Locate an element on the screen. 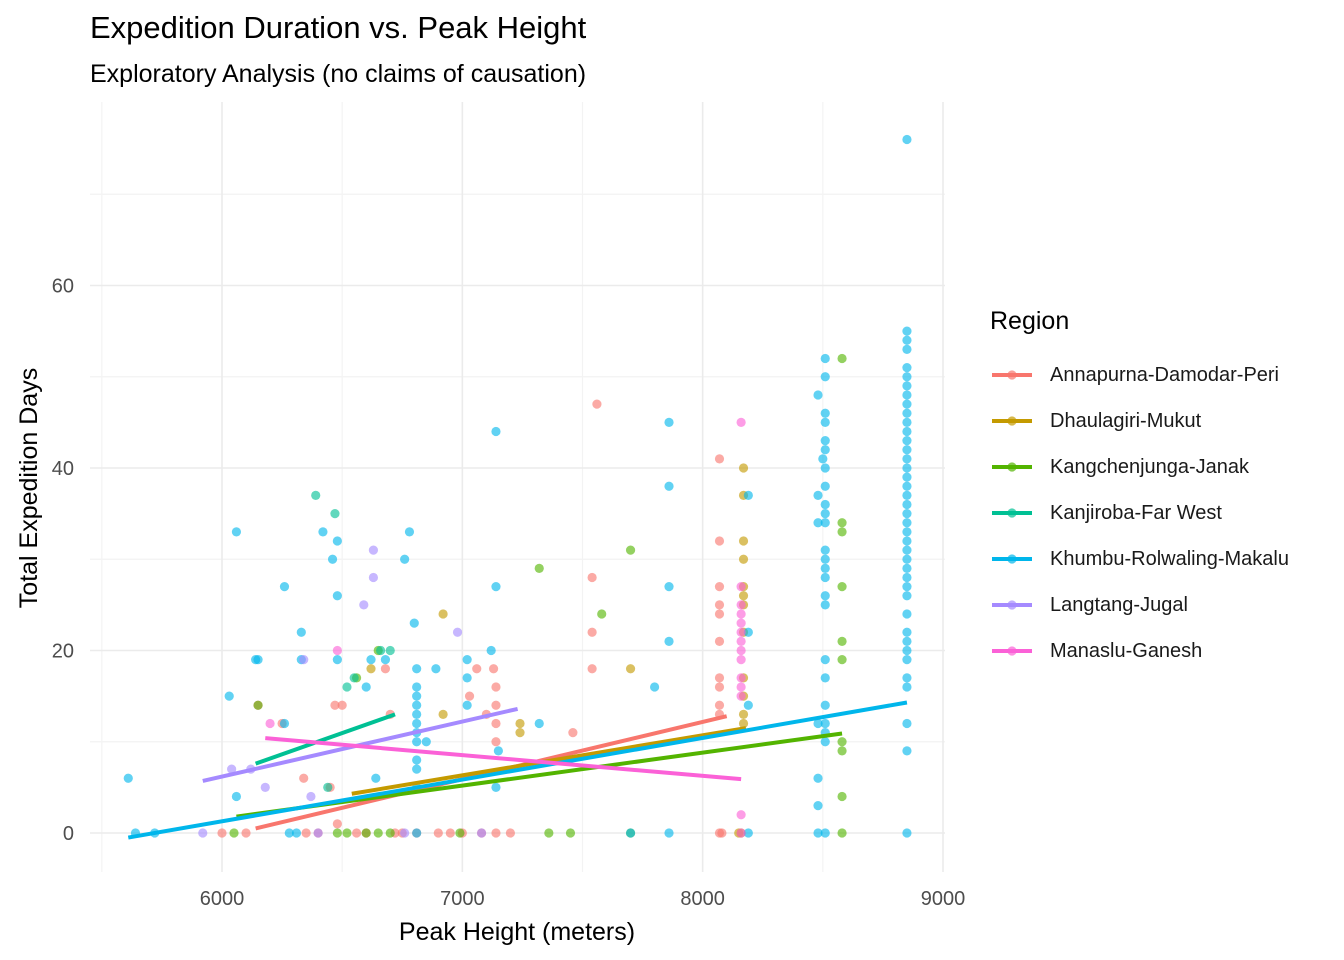 The width and height of the screenshot is (1344, 960). legend-item: Kanjiroba-Far West is located at coordinates (1138, 513).